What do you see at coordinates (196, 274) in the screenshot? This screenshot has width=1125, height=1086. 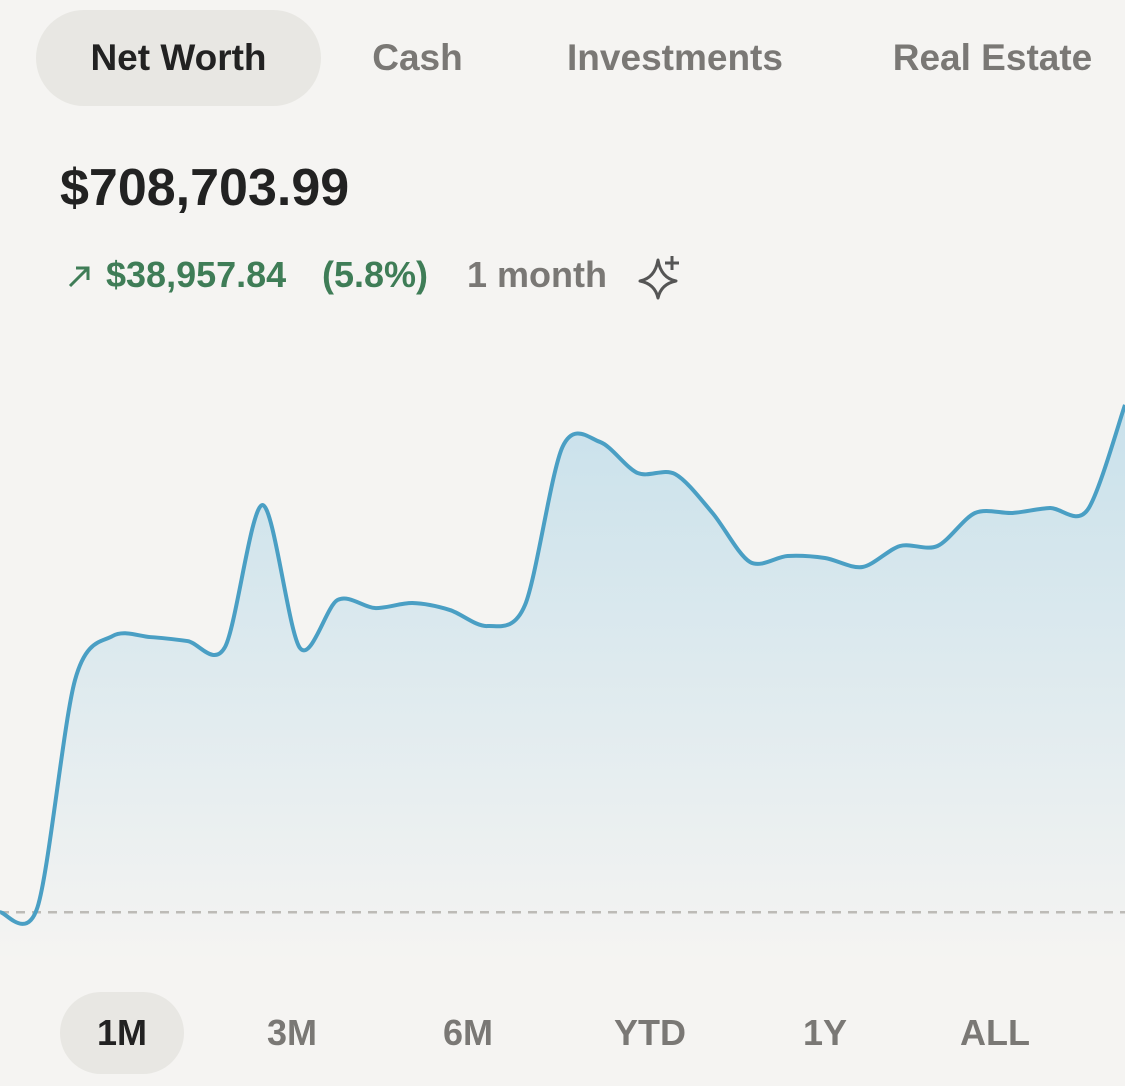 I see `change-amount: $38,957.84` at bounding box center [196, 274].